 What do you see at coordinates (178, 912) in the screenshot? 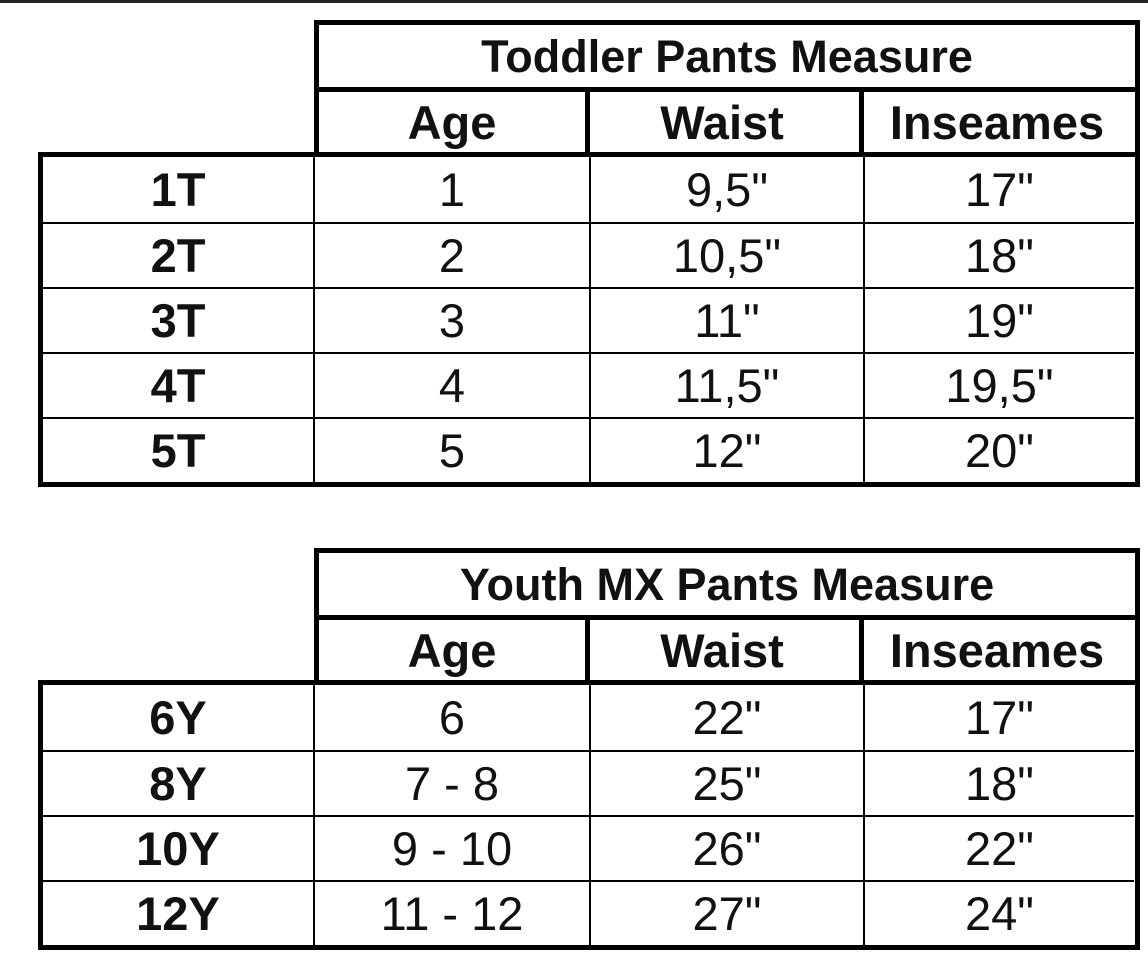
I see `cell-size: 12Y` at bounding box center [178, 912].